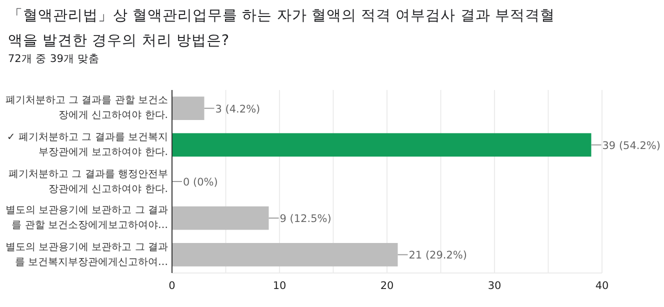 This screenshot has height=307, width=664. Describe the element at coordinates (54, 59) in the screenshot. I see `text: 72개 중 39개 맞춤` at that location.